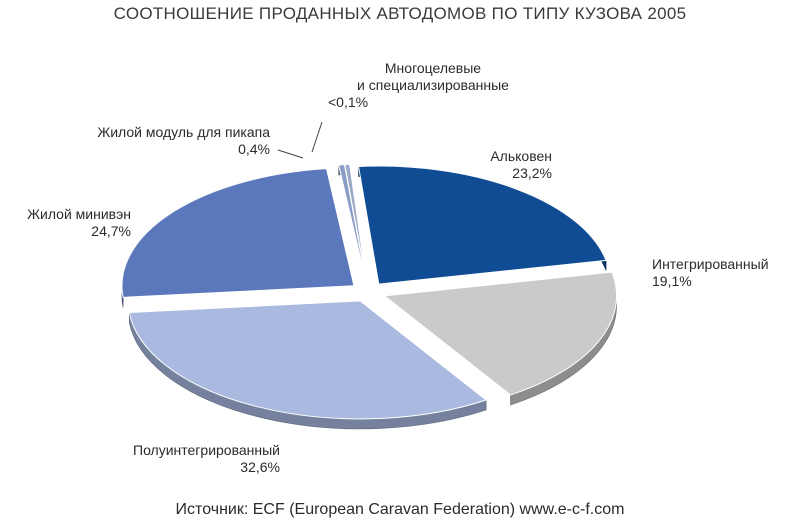 The height and width of the screenshot is (528, 800). I want to click on slice-label-multi: Многоцелевые и специализированные <0,1%, so click(433, 85).